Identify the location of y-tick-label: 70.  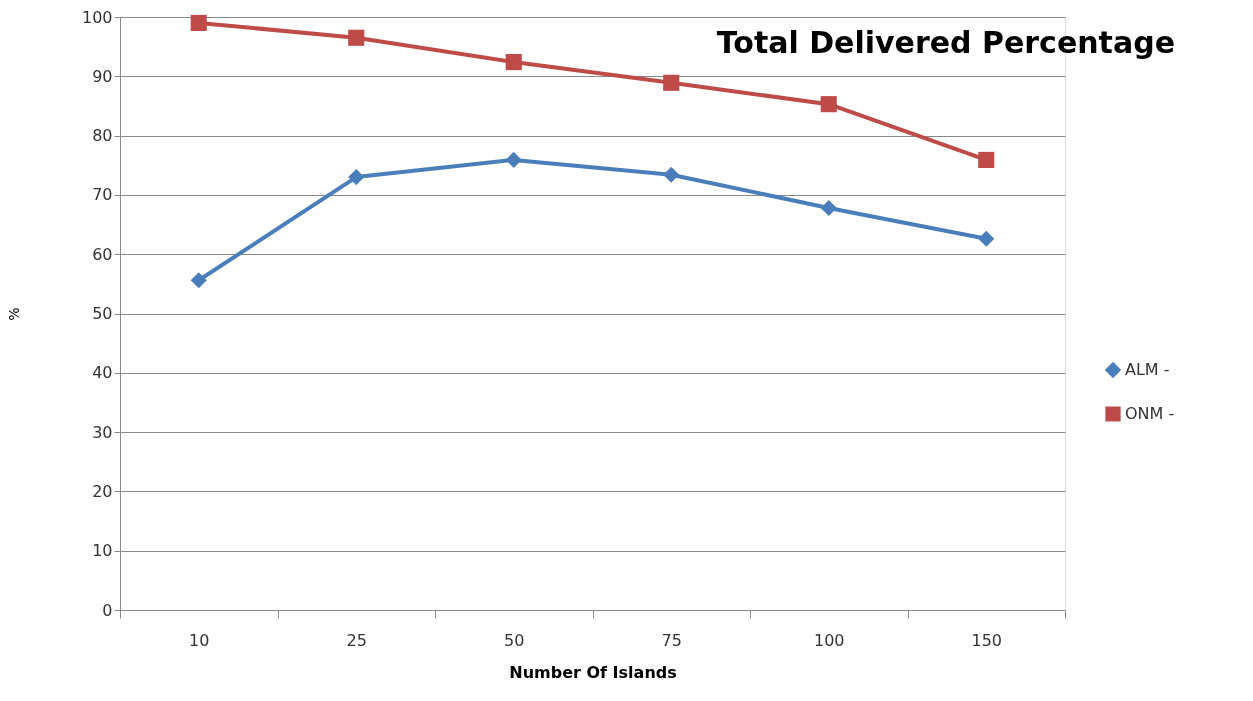
(102, 195).